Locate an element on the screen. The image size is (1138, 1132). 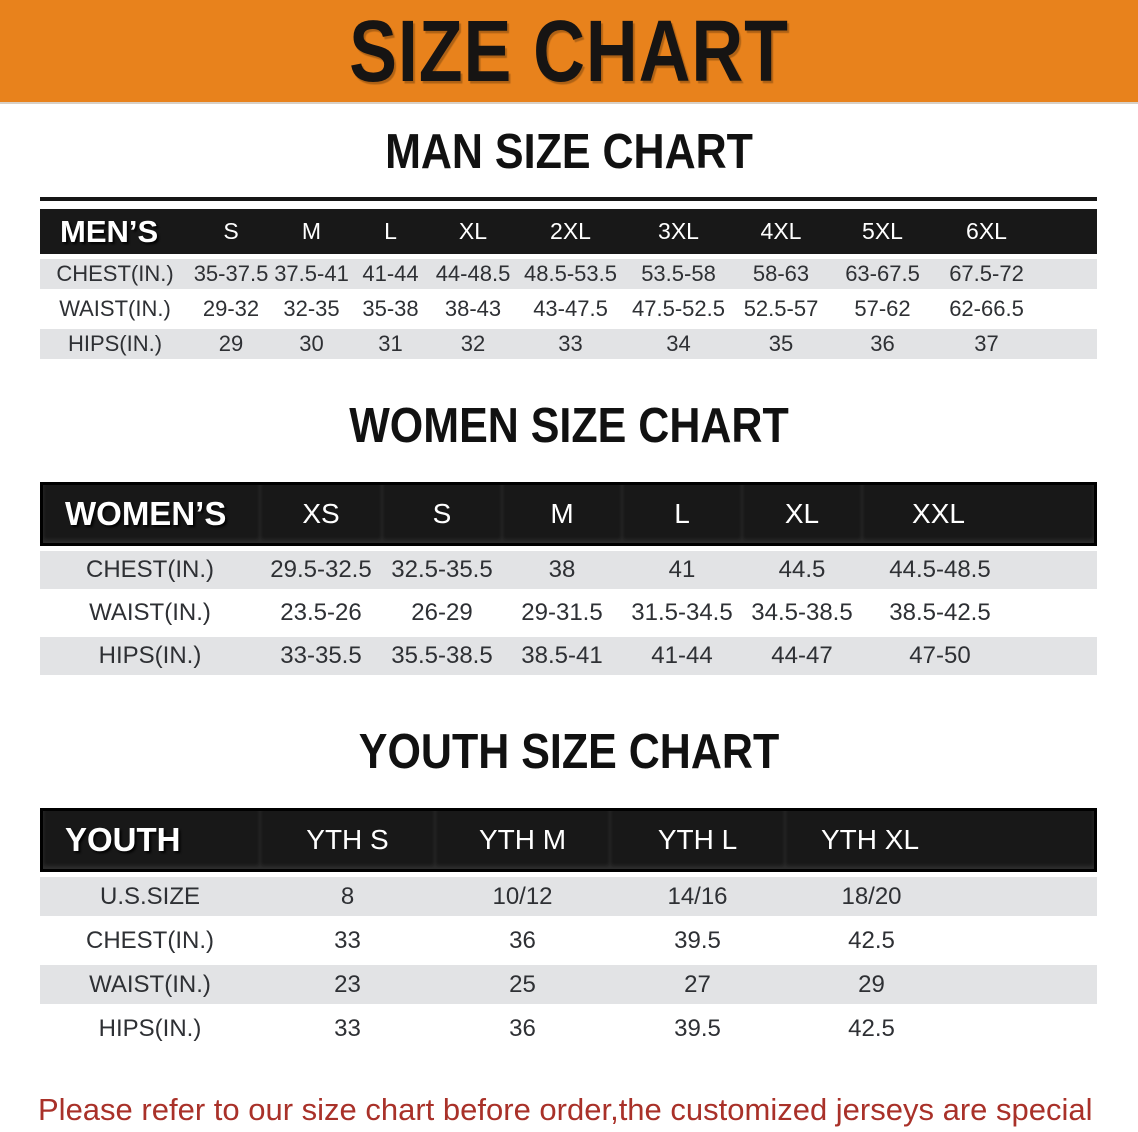
size-value-cell: 34 is located at coordinates (678, 343).